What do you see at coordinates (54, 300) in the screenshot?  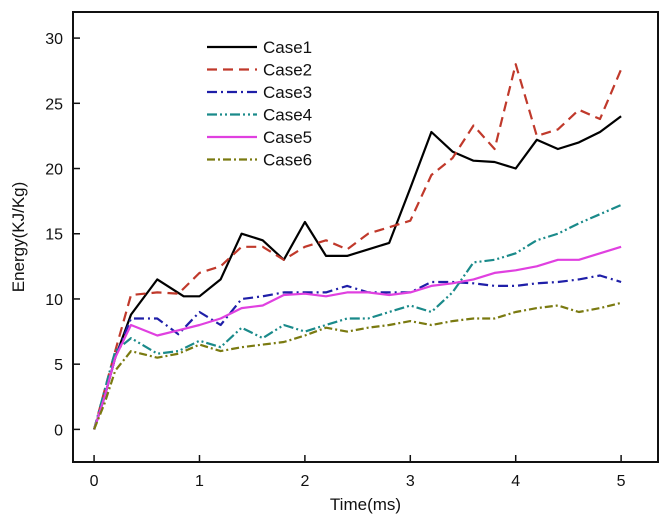 I see `y-tick-label: 10` at bounding box center [54, 300].